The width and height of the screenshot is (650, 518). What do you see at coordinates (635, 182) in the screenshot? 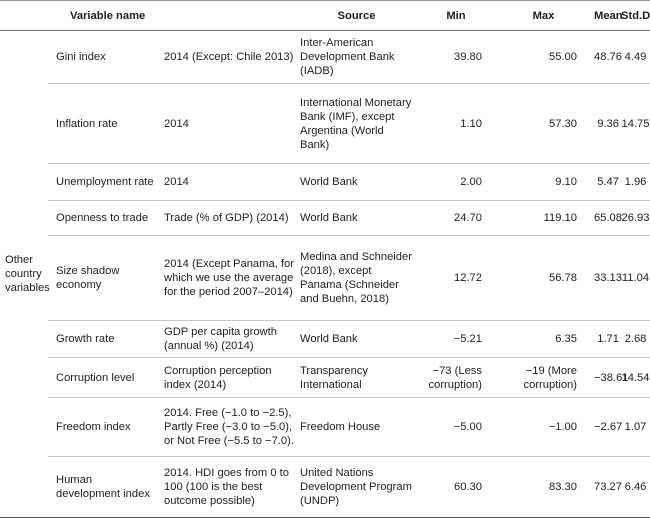
I see `std-dev: 1.96` at bounding box center [635, 182].